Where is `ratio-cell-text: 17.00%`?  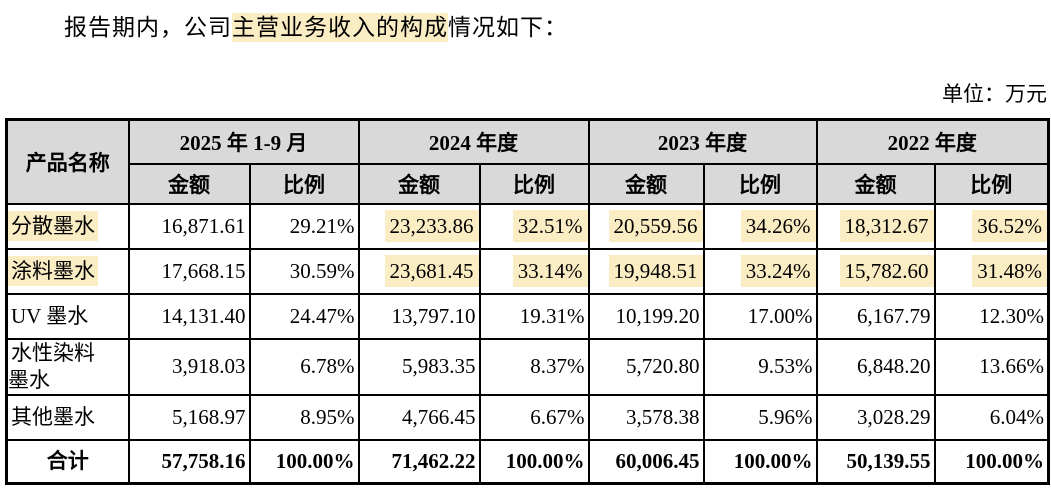
ratio-cell-text: 17.00% is located at coordinates (780, 315).